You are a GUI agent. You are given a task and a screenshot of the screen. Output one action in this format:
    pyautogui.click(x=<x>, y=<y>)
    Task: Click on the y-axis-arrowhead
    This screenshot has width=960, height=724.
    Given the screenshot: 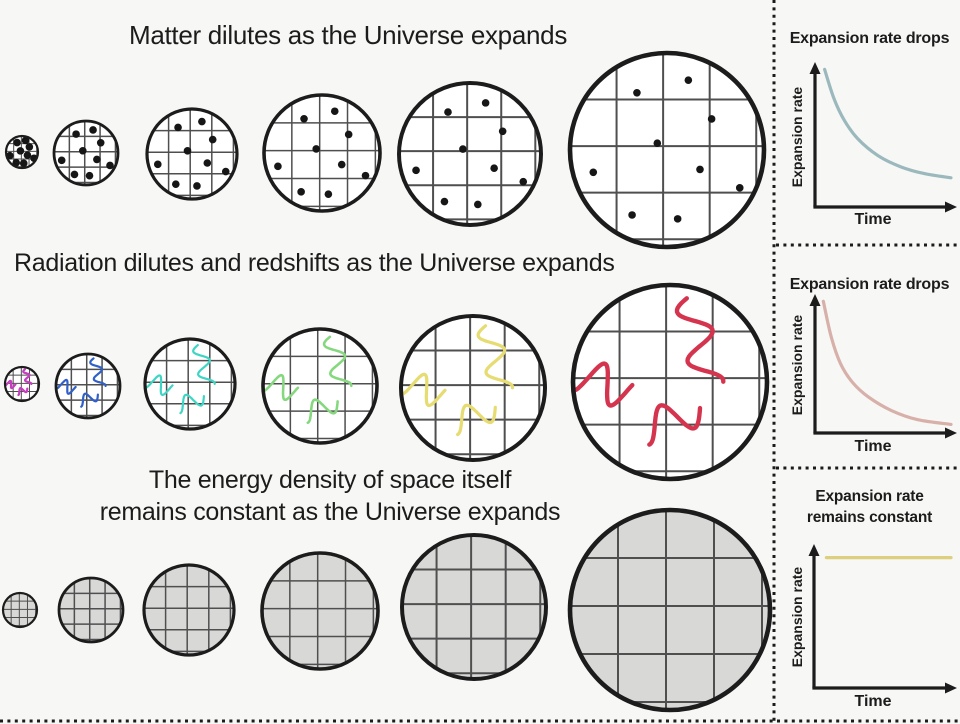 What is the action you would take?
    pyautogui.click(x=814, y=550)
    